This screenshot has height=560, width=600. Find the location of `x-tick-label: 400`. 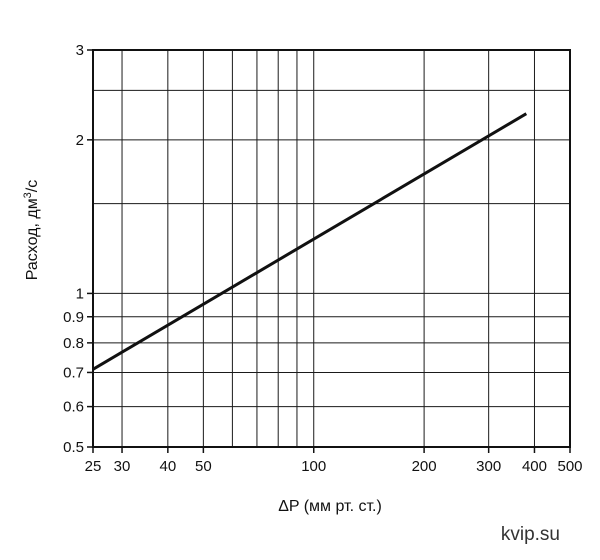

x-tick-label: 400 is located at coordinates (534, 466).